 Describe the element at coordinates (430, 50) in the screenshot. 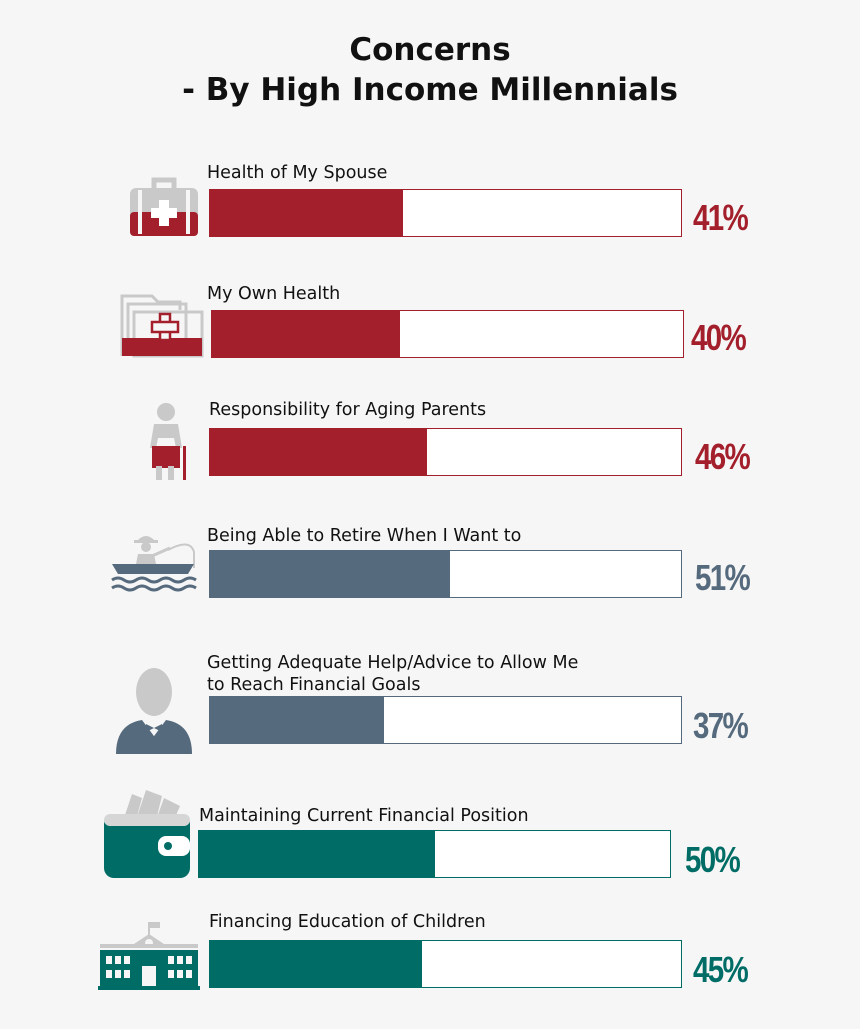

I see `title-line-1: Concerns` at that location.